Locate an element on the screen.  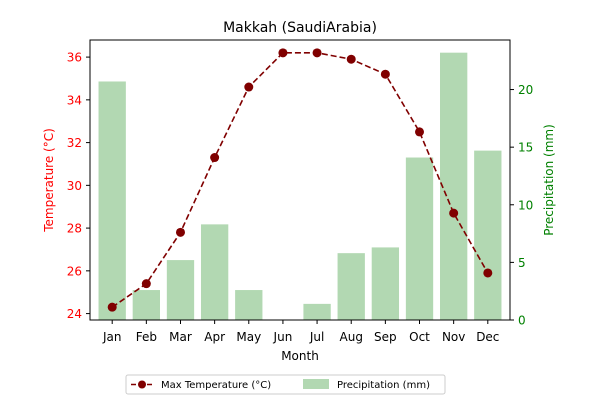
x-tick-label: Sep is located at coordinates (385, 337).